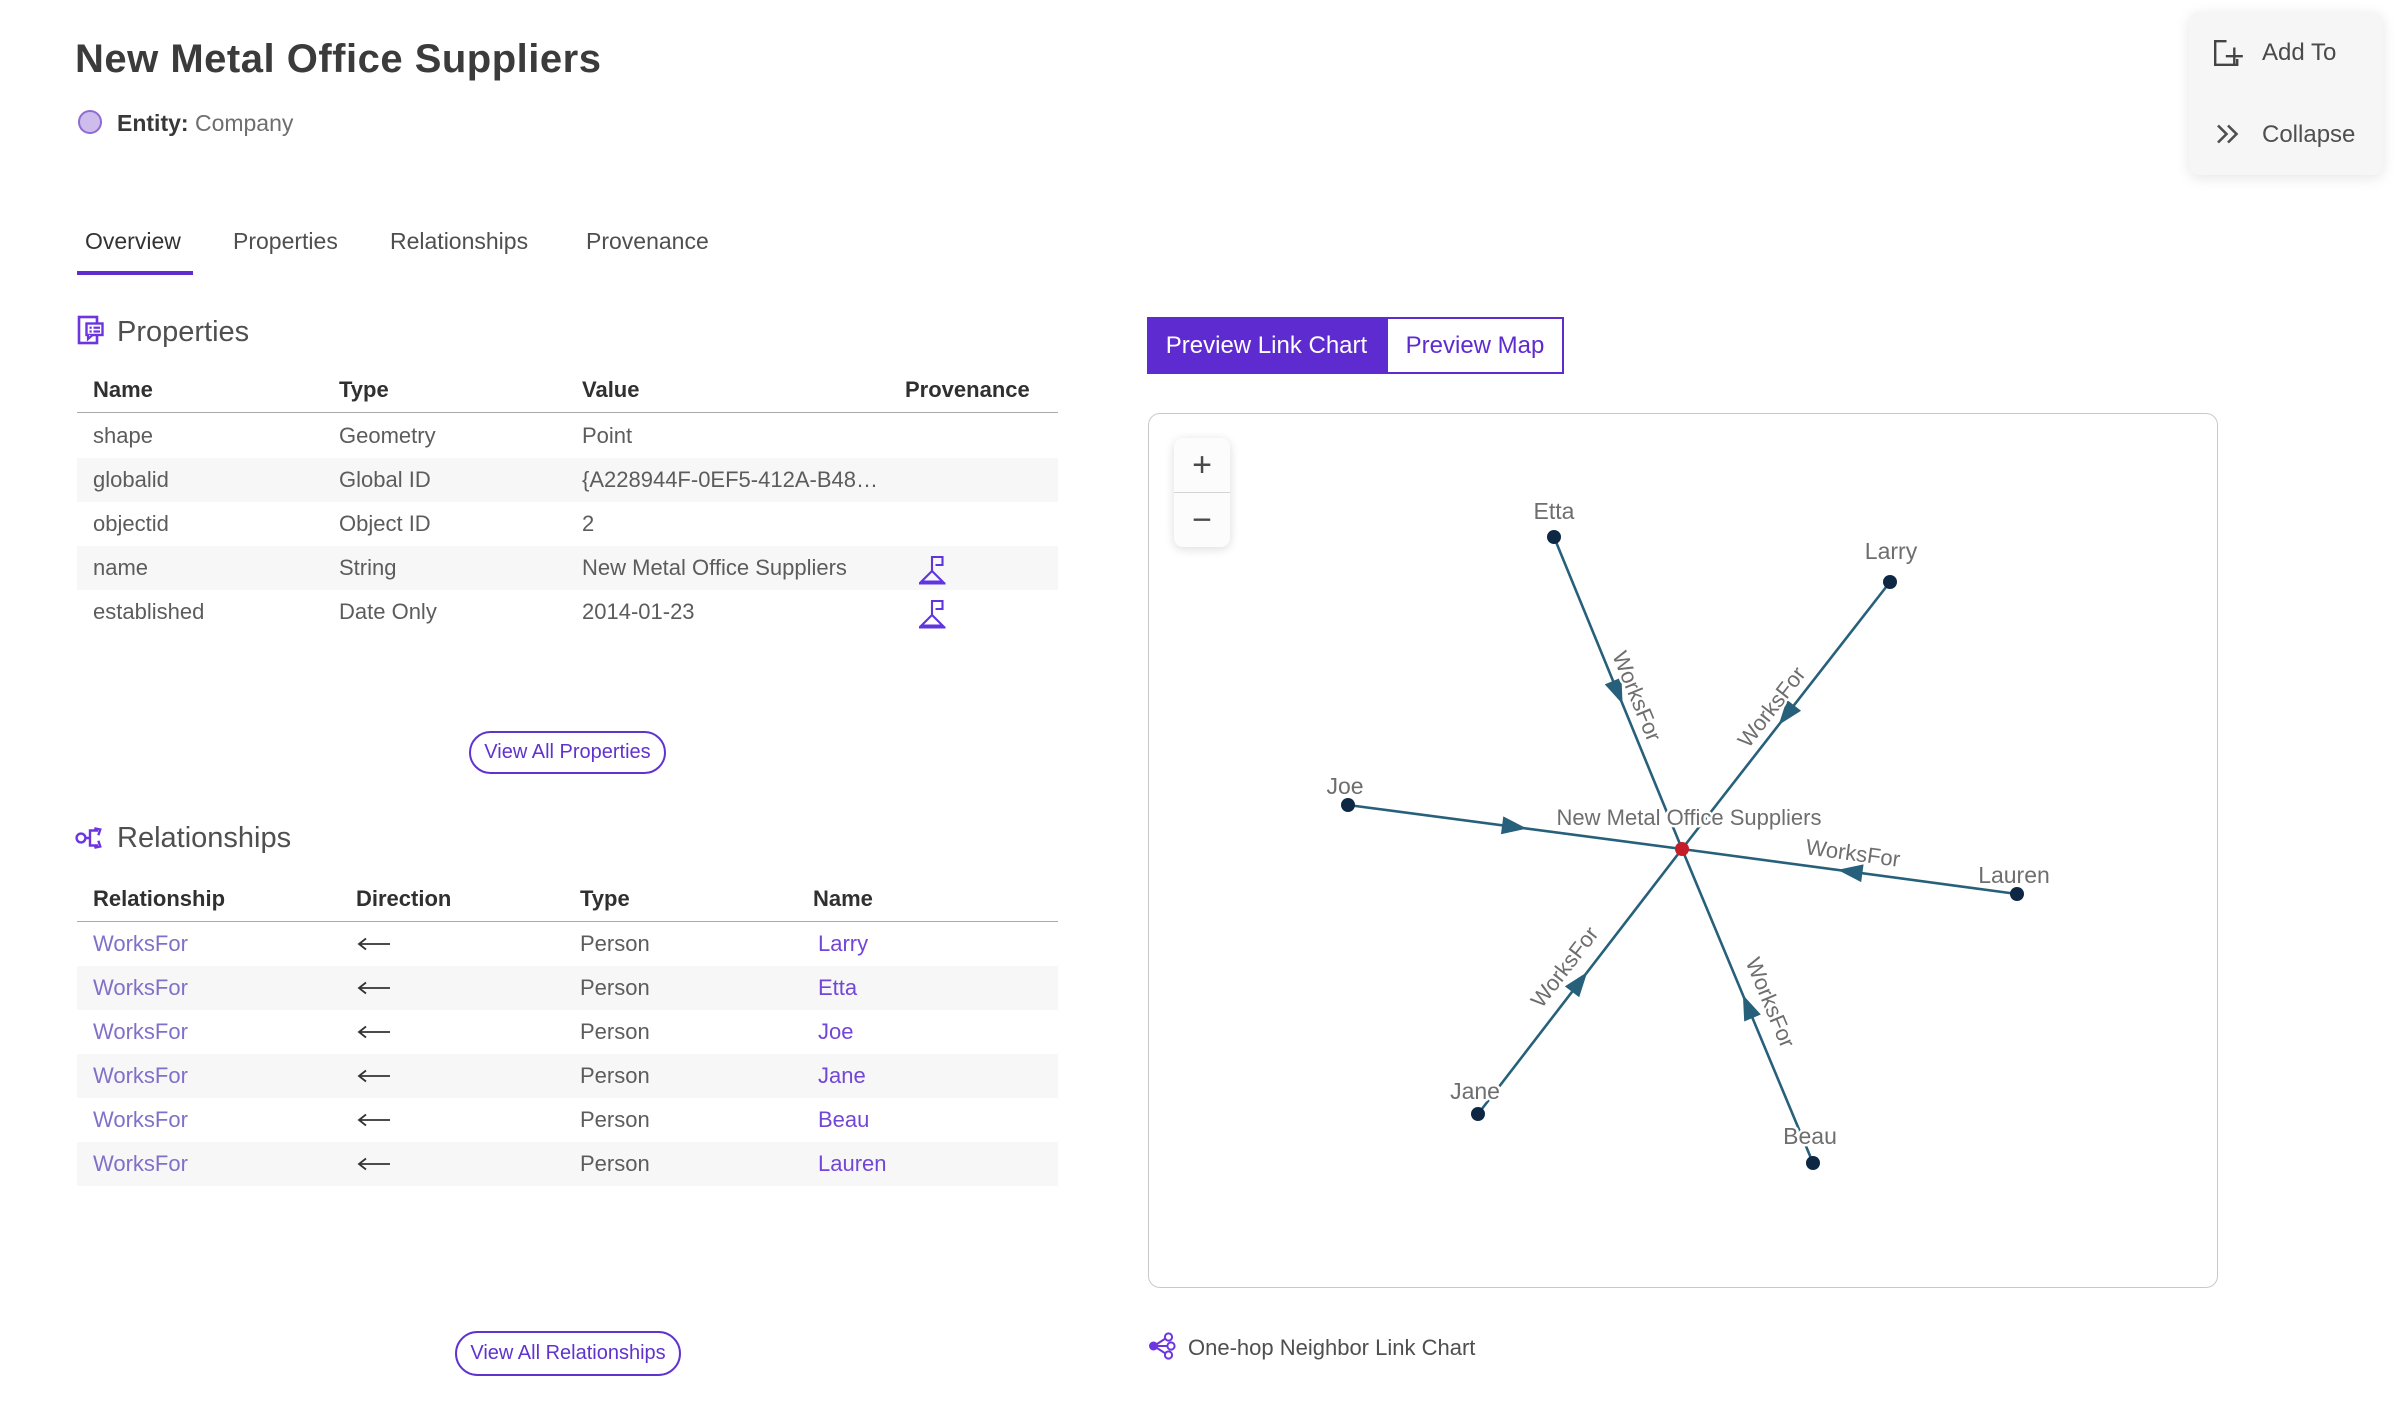 The width and height of the screenshot is (2400, 1409). Describe the element at coordinates (1344, 786) in the screenshot. I see `svg-text: Joe` at that location.